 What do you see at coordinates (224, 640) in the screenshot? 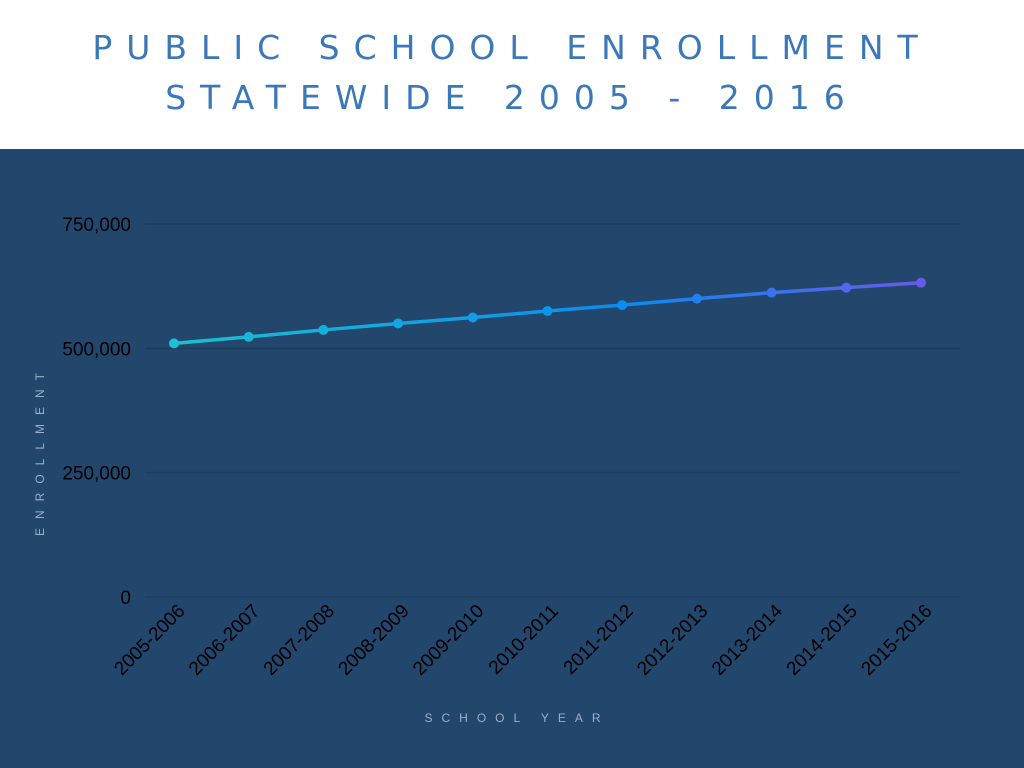
I see `x-tick-label: 2006-2007` at bounding box center [224, 640].